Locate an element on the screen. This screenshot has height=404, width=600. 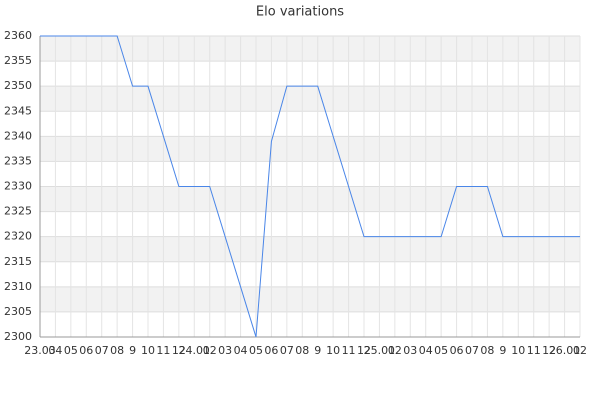
y-tick-label: 2355 is located at coordinates (18, 60).